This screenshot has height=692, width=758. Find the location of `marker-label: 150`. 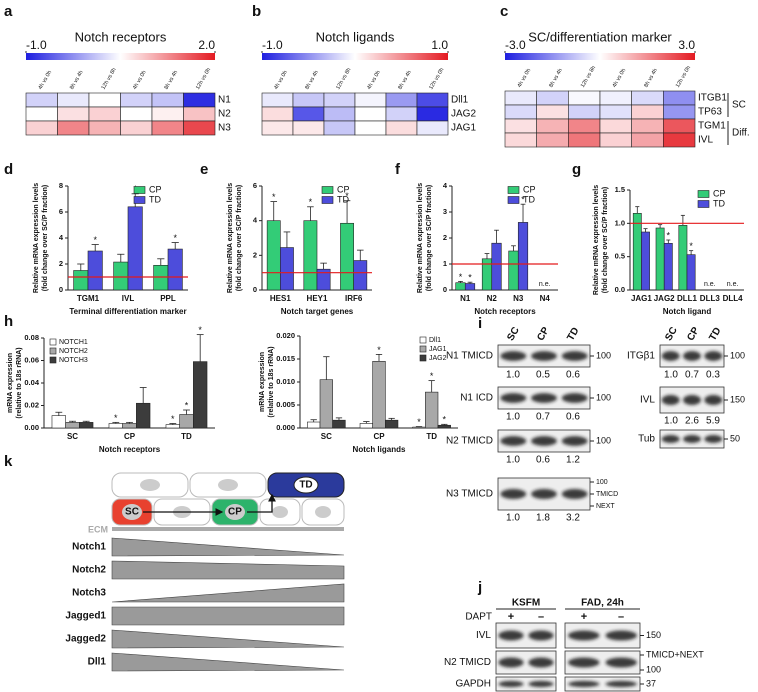

marker-label: 150 is located at coordinates (737, 399).